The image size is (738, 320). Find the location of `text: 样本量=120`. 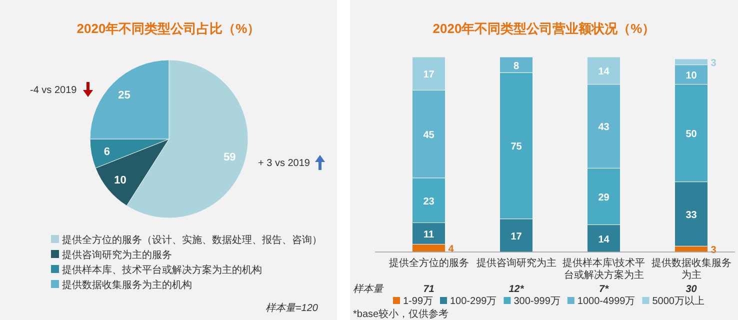

text: 样本量=120 is located at coordinates (291, 308).